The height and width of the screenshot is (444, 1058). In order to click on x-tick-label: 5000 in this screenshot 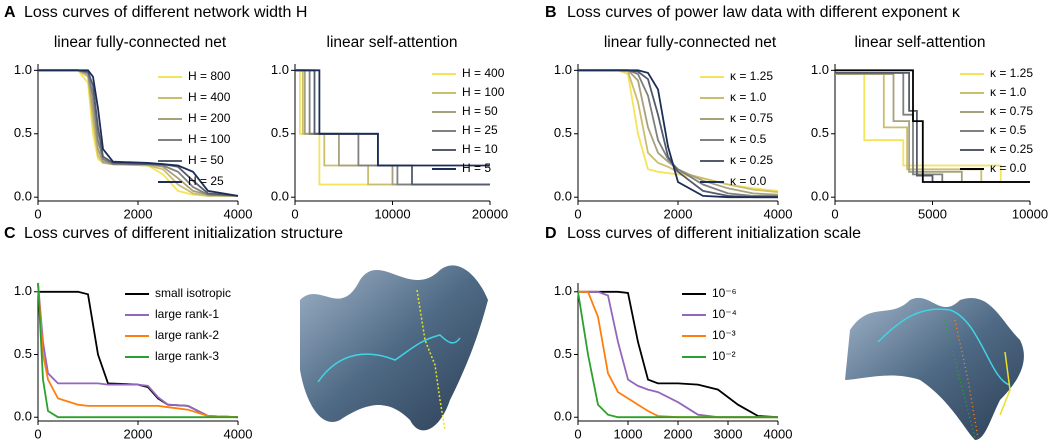, I will do `click(932, 213)`.